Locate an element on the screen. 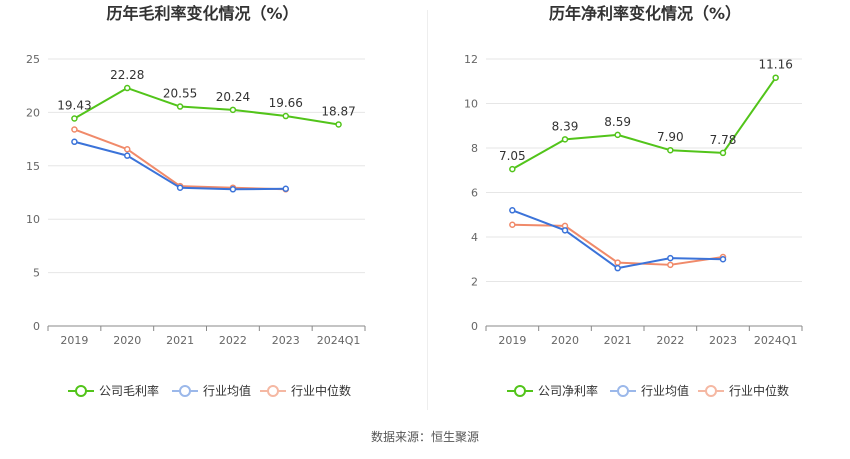 Image resolution: width=850 pixels, height=459 pixels. y-tick-label: 12 is located at coordinates (471, 59).